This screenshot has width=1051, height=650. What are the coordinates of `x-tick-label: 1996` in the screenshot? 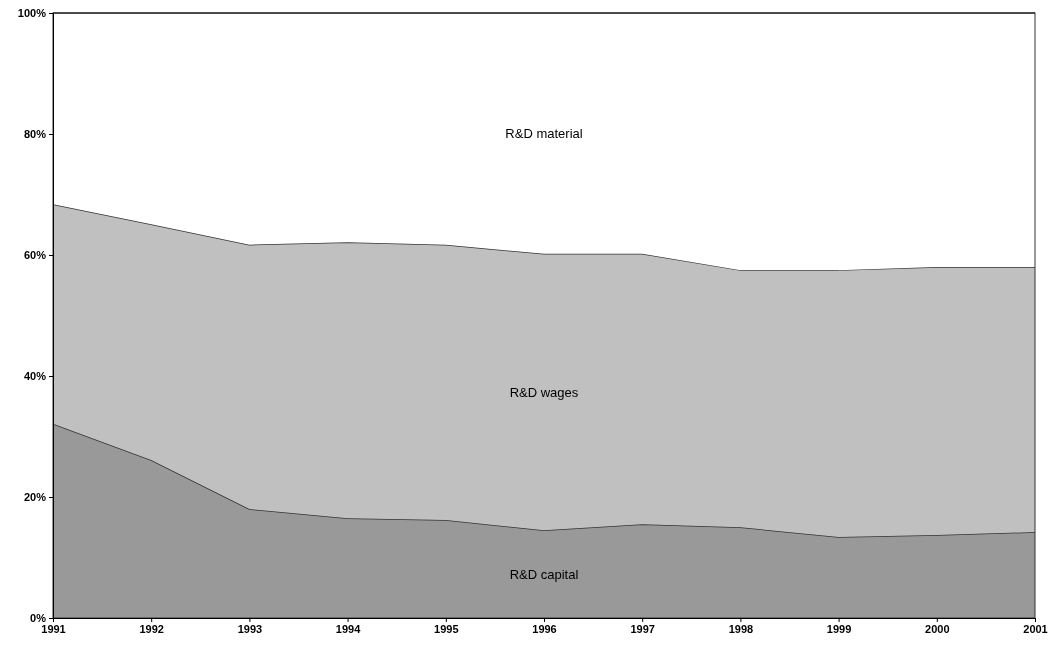 It's located at (544, 628).